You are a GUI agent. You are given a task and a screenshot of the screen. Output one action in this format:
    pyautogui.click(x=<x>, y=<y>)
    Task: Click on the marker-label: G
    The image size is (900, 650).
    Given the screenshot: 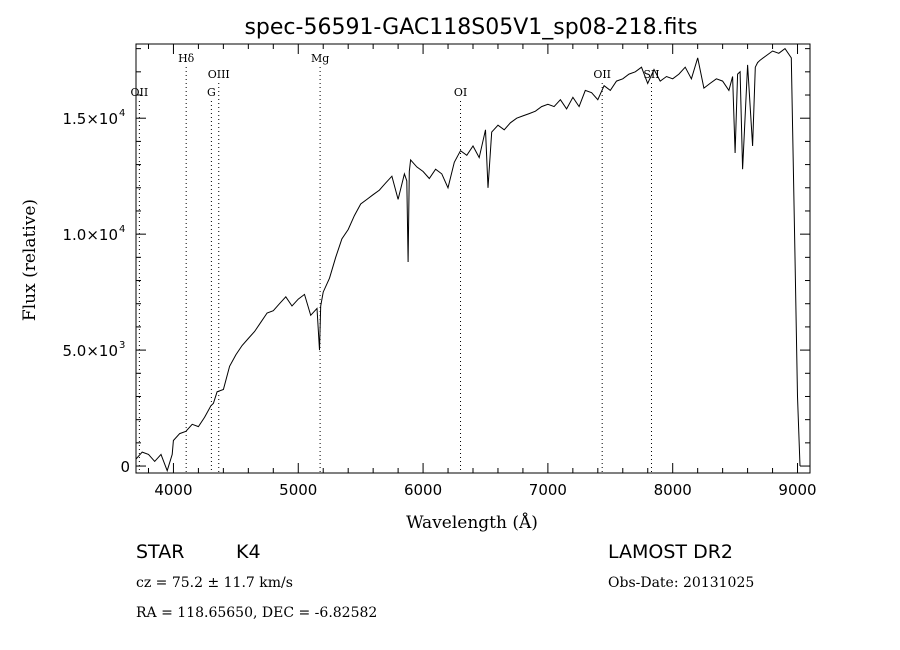 What is the action you would take?
    pyautogui.click(x=211, y=92)
    